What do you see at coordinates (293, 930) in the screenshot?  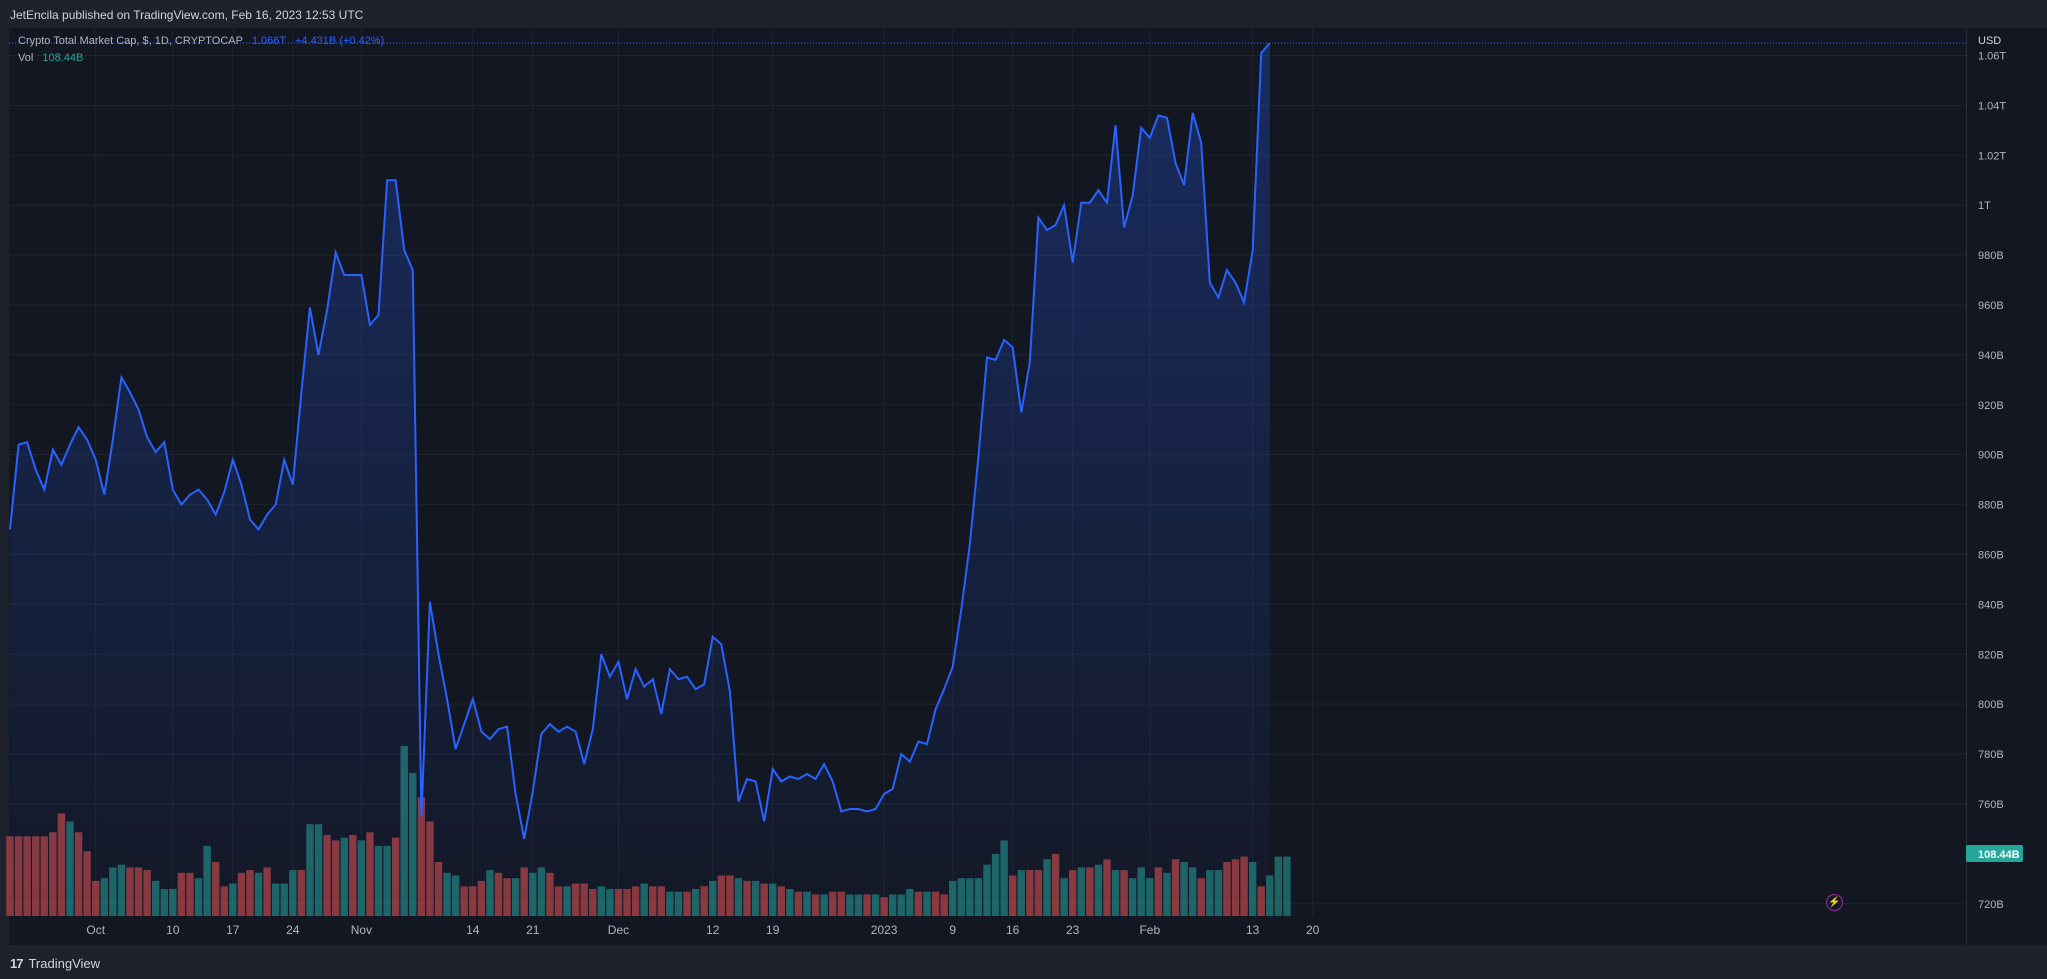 I see `x-tick-label: 24` at bounding box center [293, 930].